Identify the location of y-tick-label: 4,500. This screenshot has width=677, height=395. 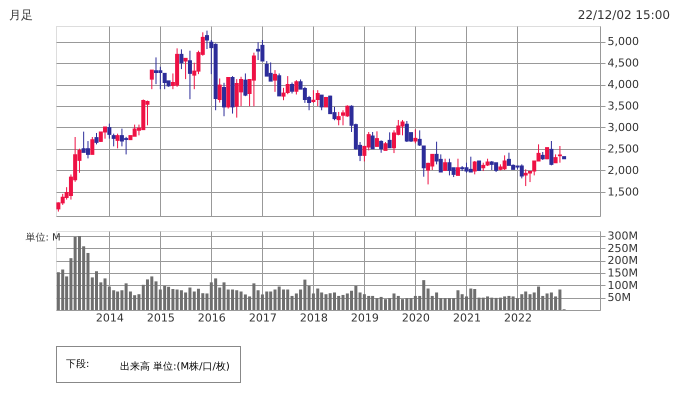
(623, 63).